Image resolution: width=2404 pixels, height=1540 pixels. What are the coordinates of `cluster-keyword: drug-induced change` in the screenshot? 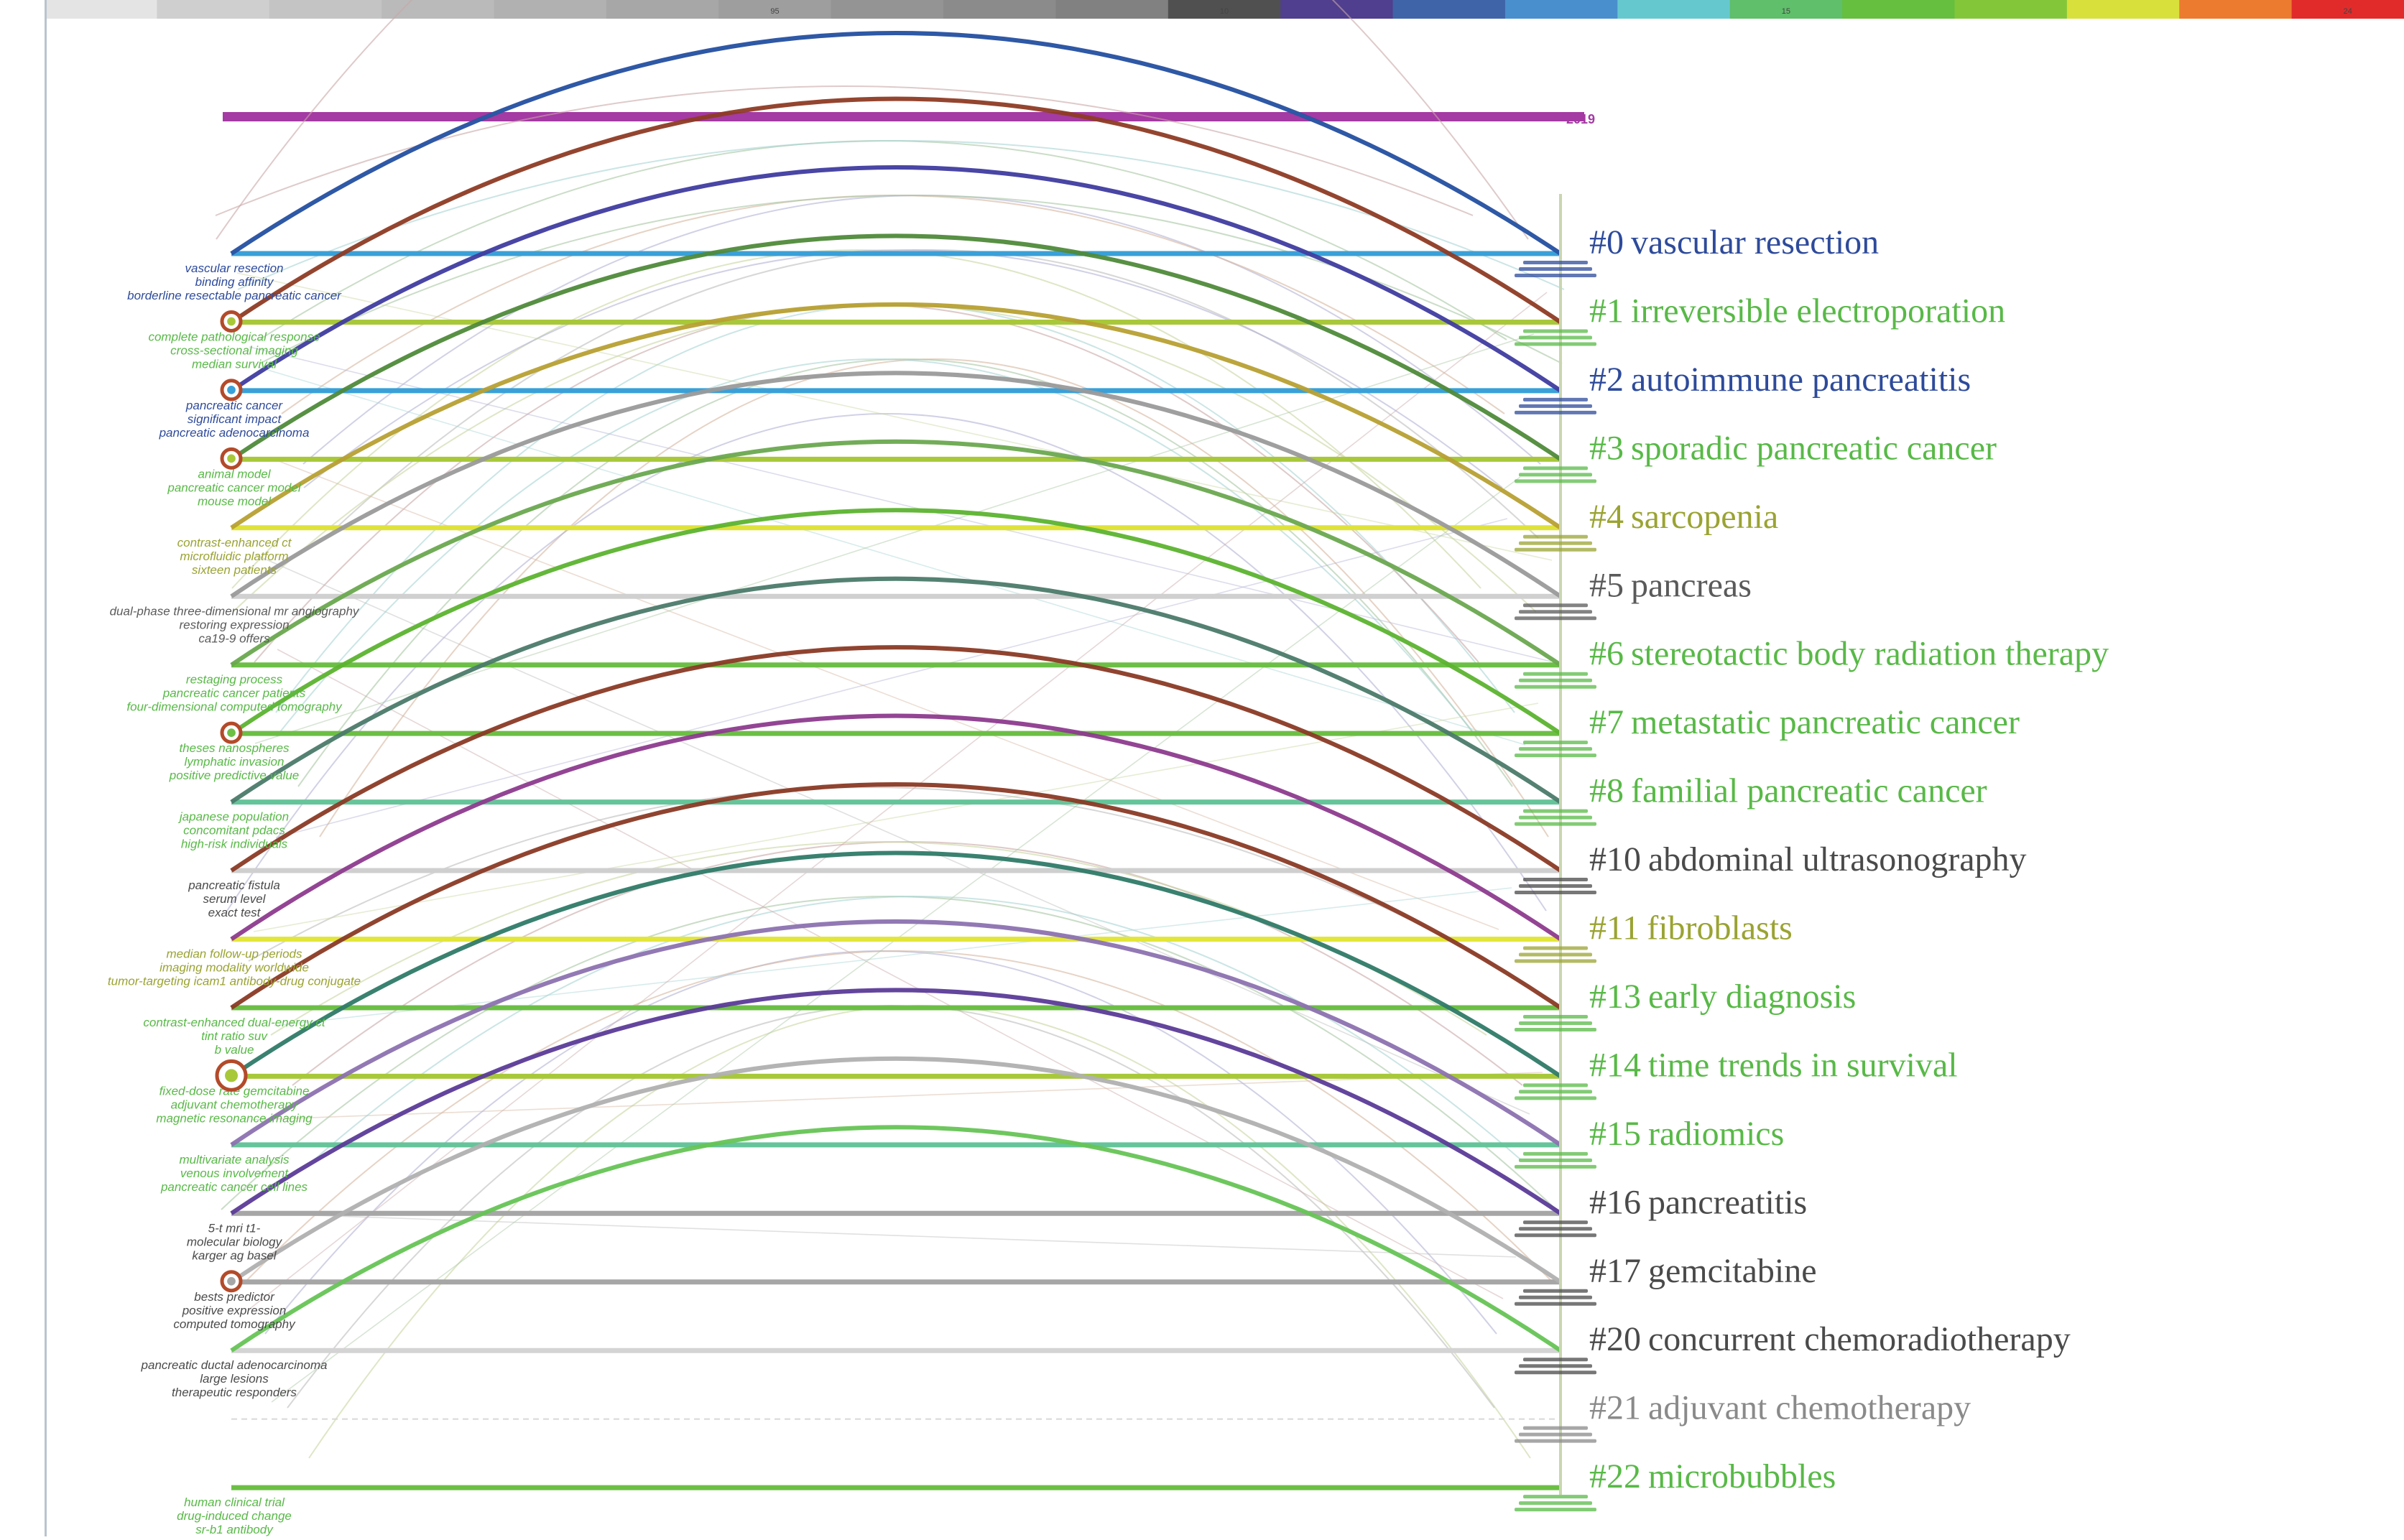 It's located at (234, 1516).